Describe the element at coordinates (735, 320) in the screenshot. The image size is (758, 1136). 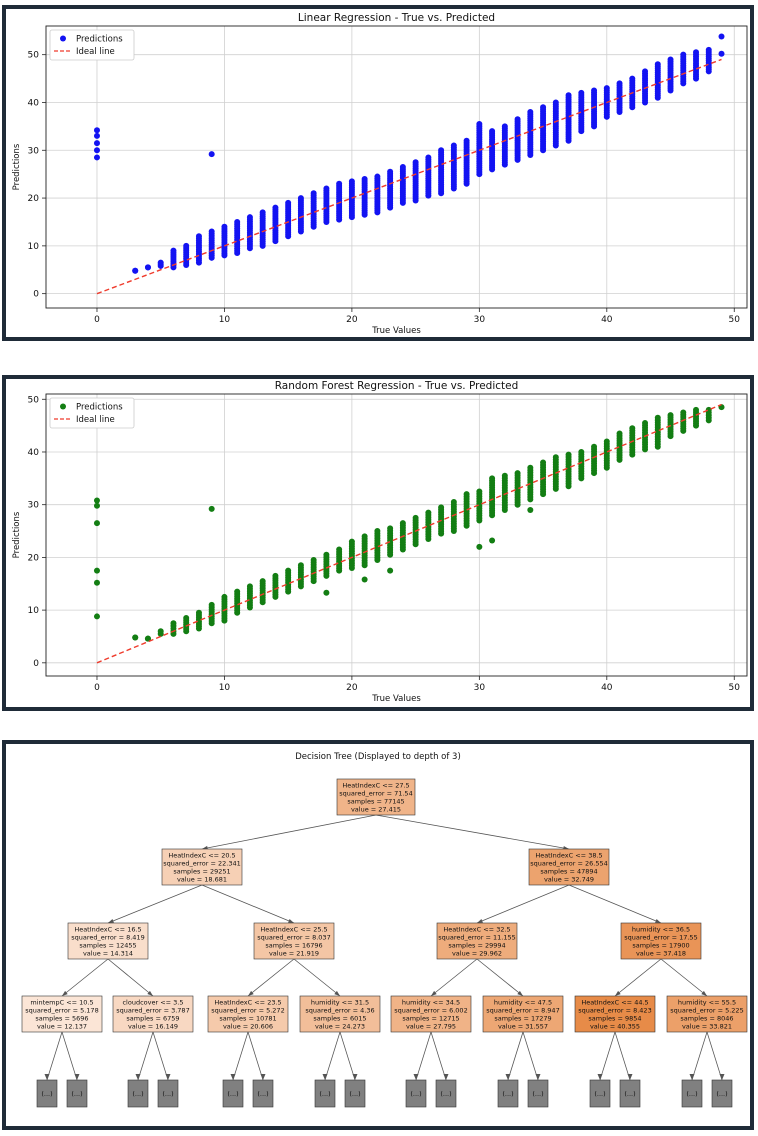
I see `x-tick-label: 50` at that location.